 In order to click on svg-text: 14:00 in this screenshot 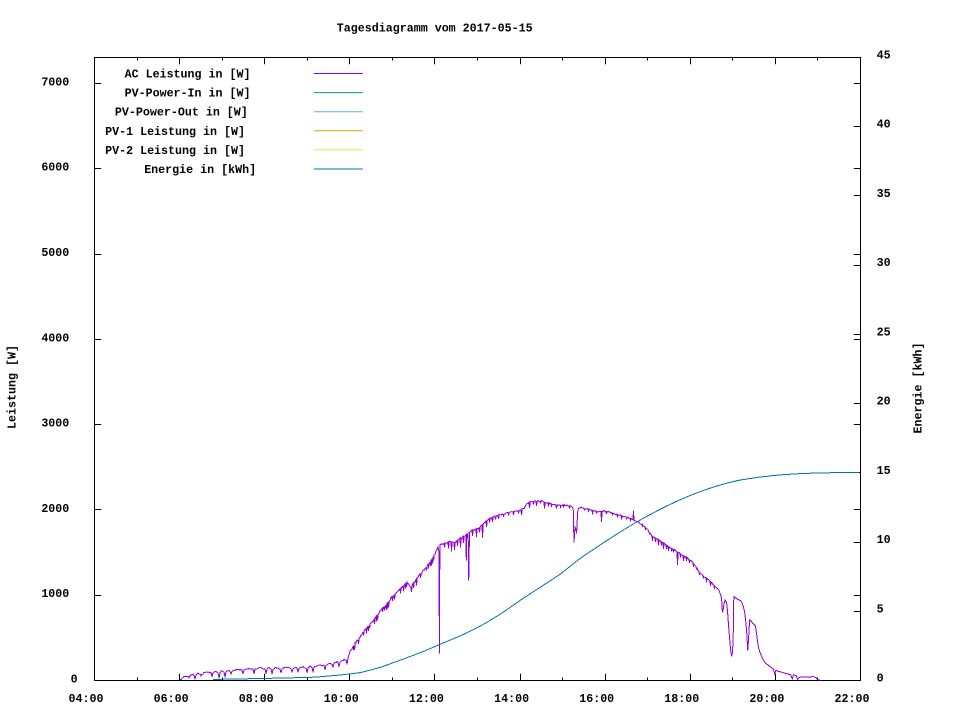, I will do `click(511, 699)`.